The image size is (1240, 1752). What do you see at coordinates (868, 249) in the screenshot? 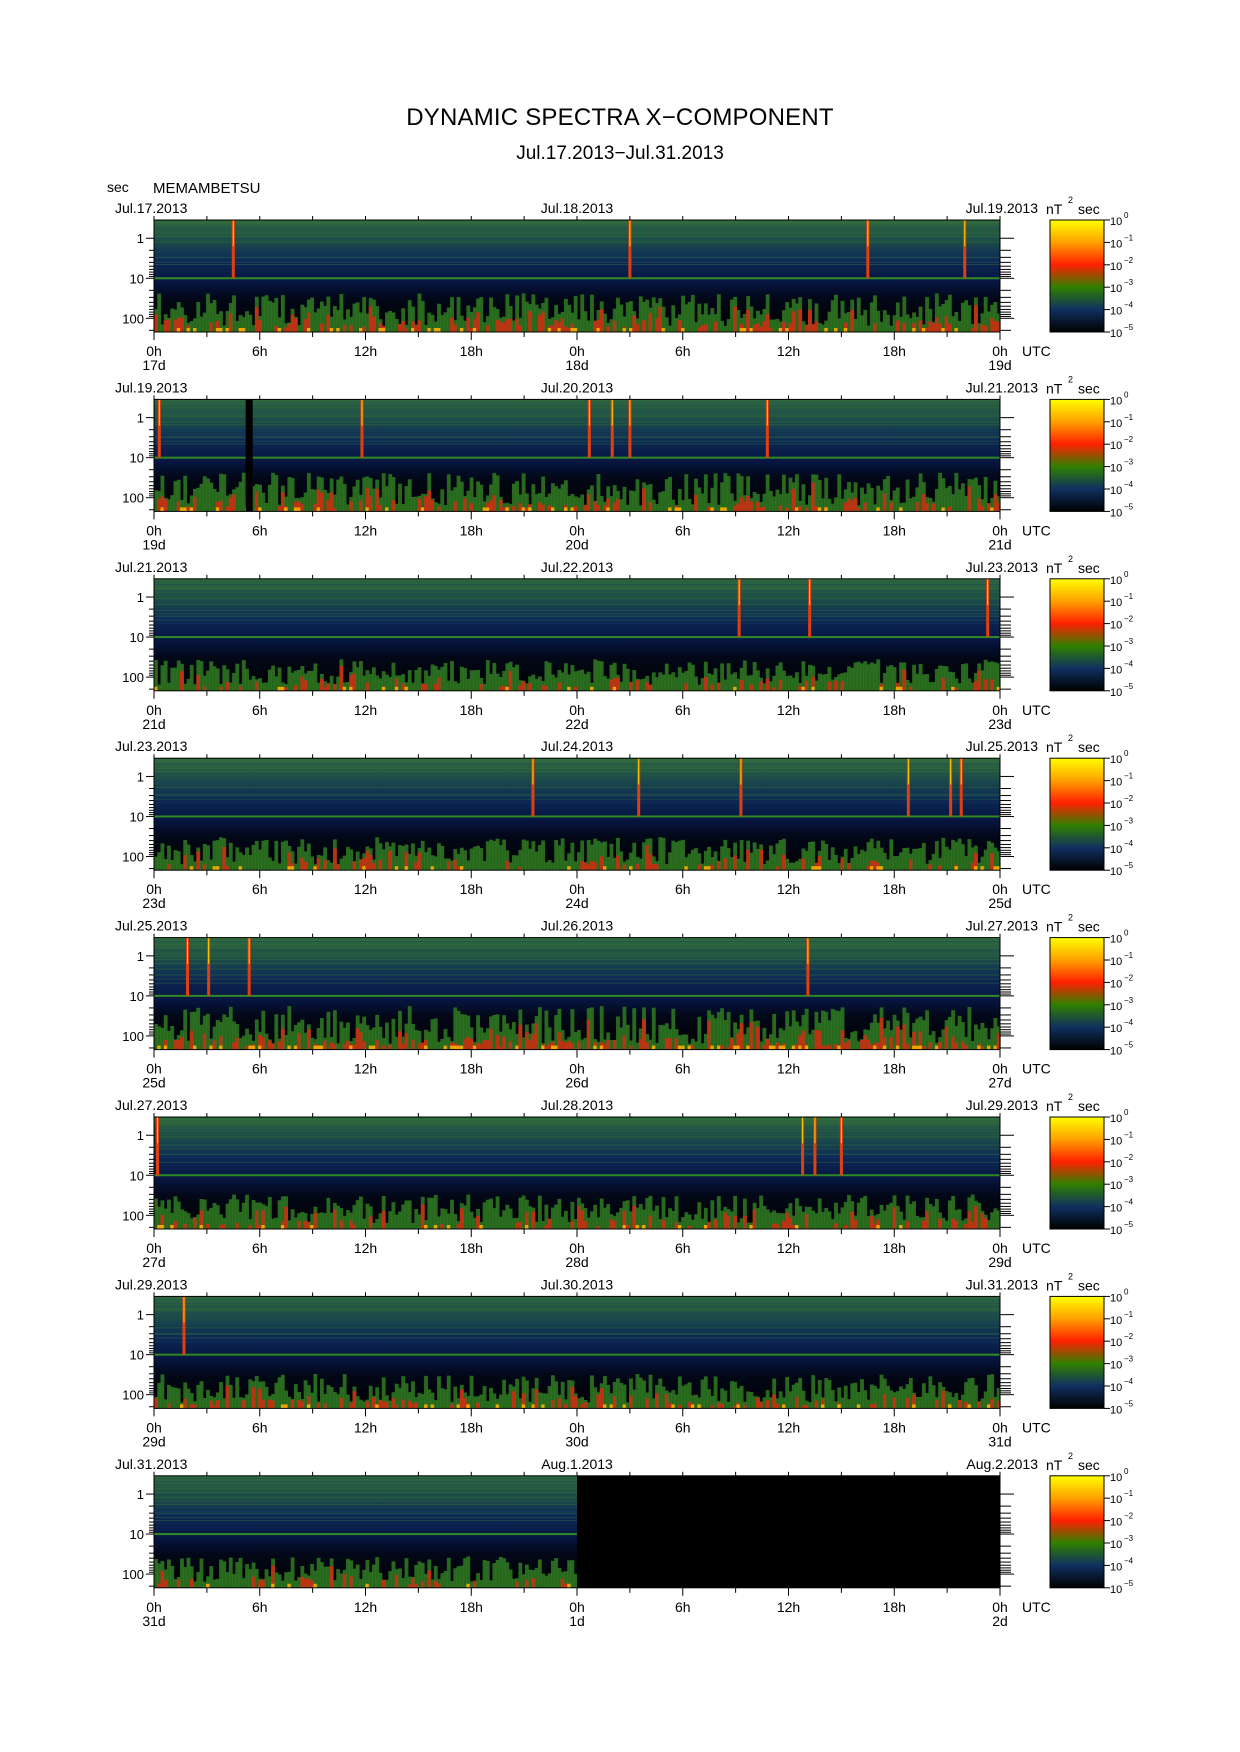
I see `spike` at bounding box center [868, 249].